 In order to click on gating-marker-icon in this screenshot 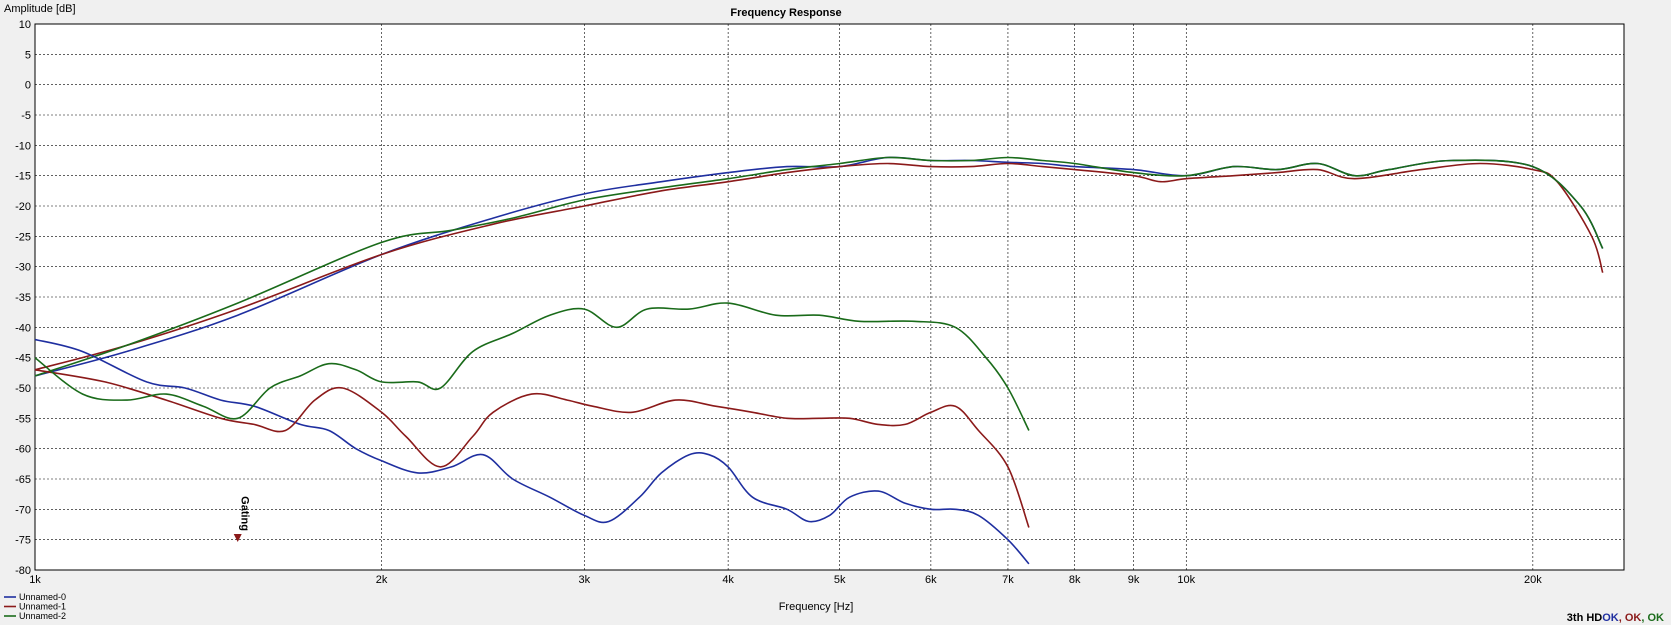, I will do `click(237, 538)`.